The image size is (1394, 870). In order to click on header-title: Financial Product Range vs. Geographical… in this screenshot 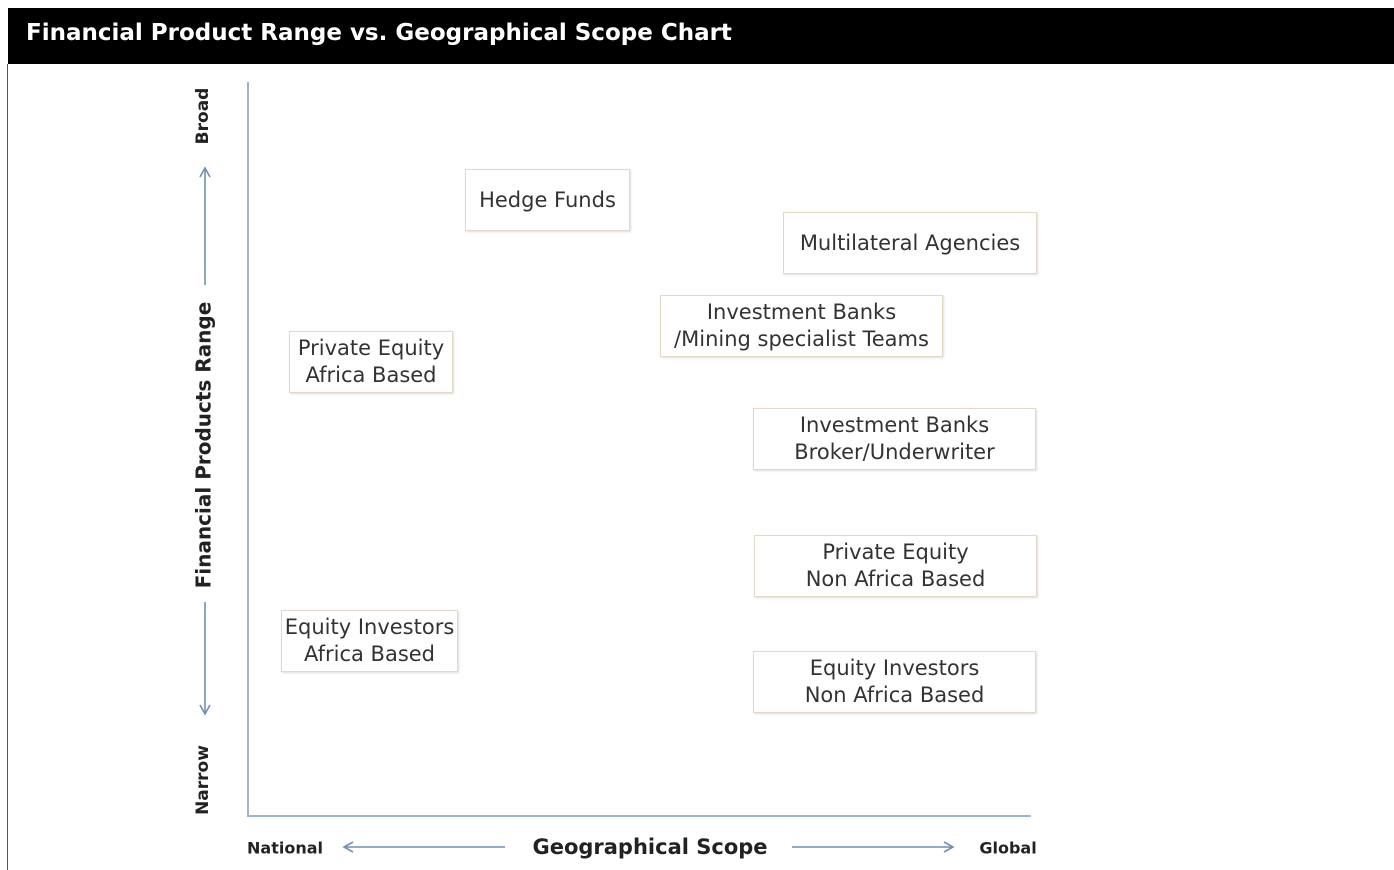, I will do `click(701, 36)`.